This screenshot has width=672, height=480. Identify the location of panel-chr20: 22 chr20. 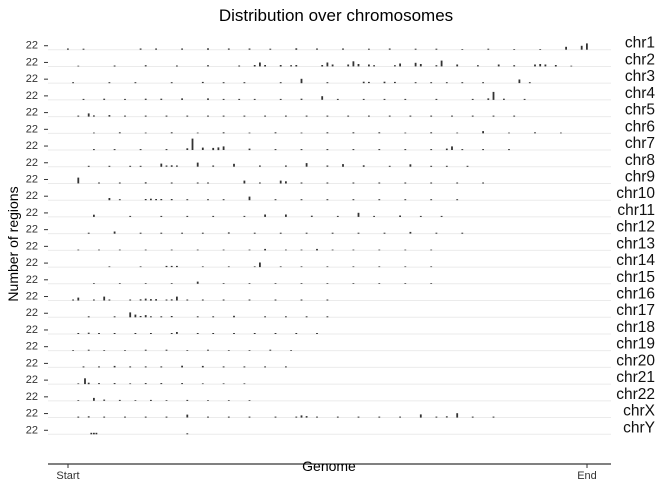
(341, 360).